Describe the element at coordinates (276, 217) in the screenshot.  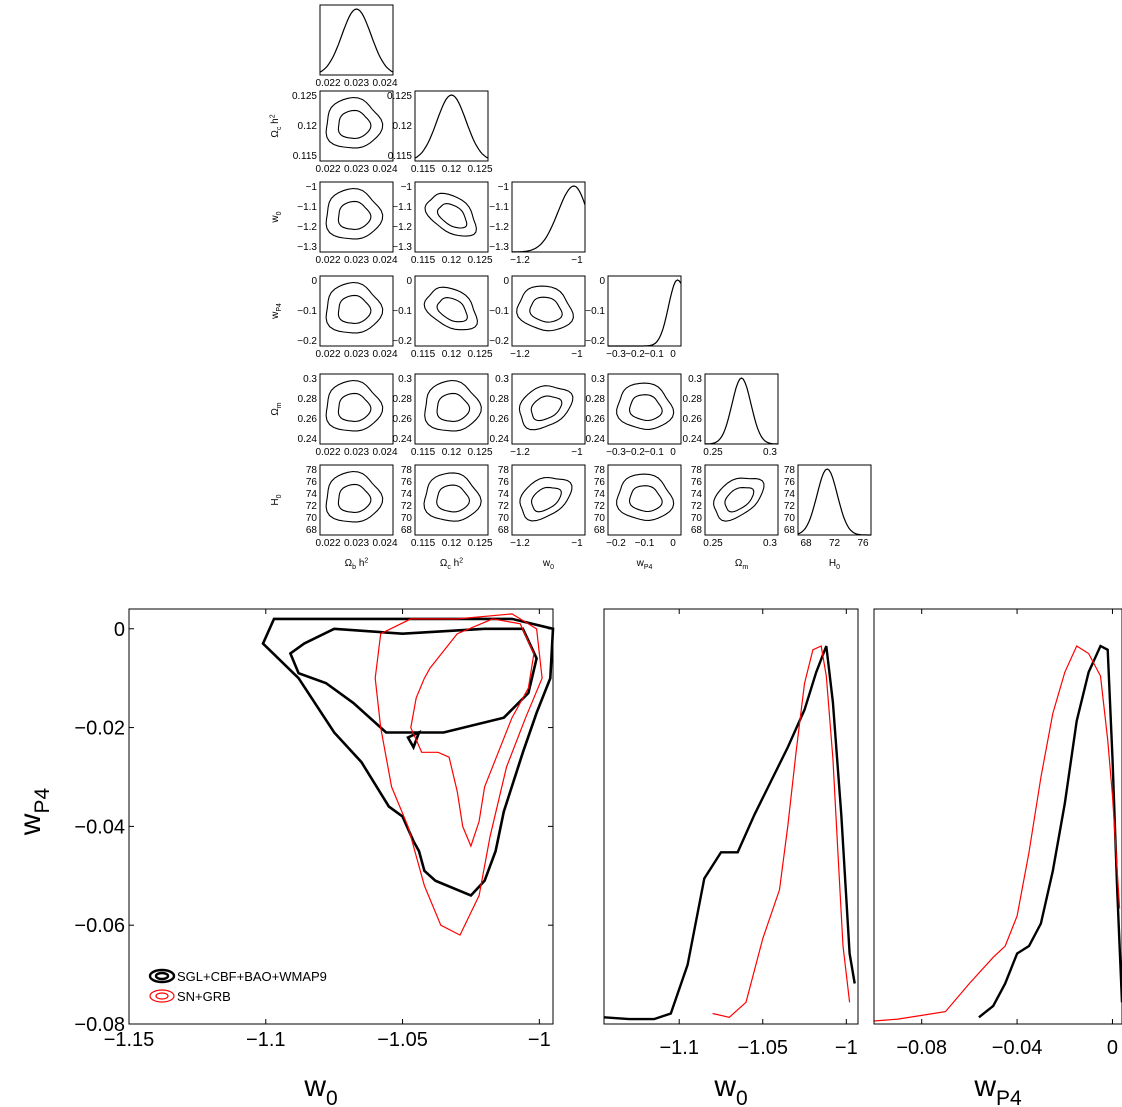
I see `corner-row-label: w0` at that location.